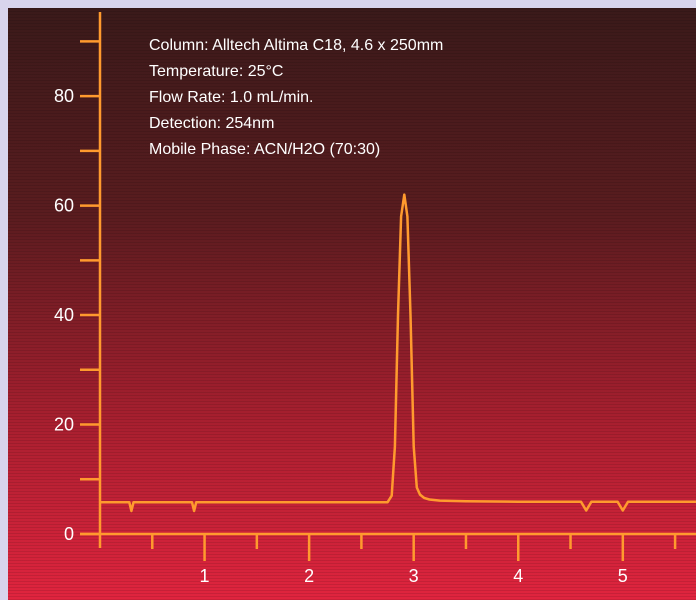 The image size is (696, 600). What do you see at coordinates (205, 576) in the screenshot?
I see `x-tick-label: 1` at bounding box center [205, 576].